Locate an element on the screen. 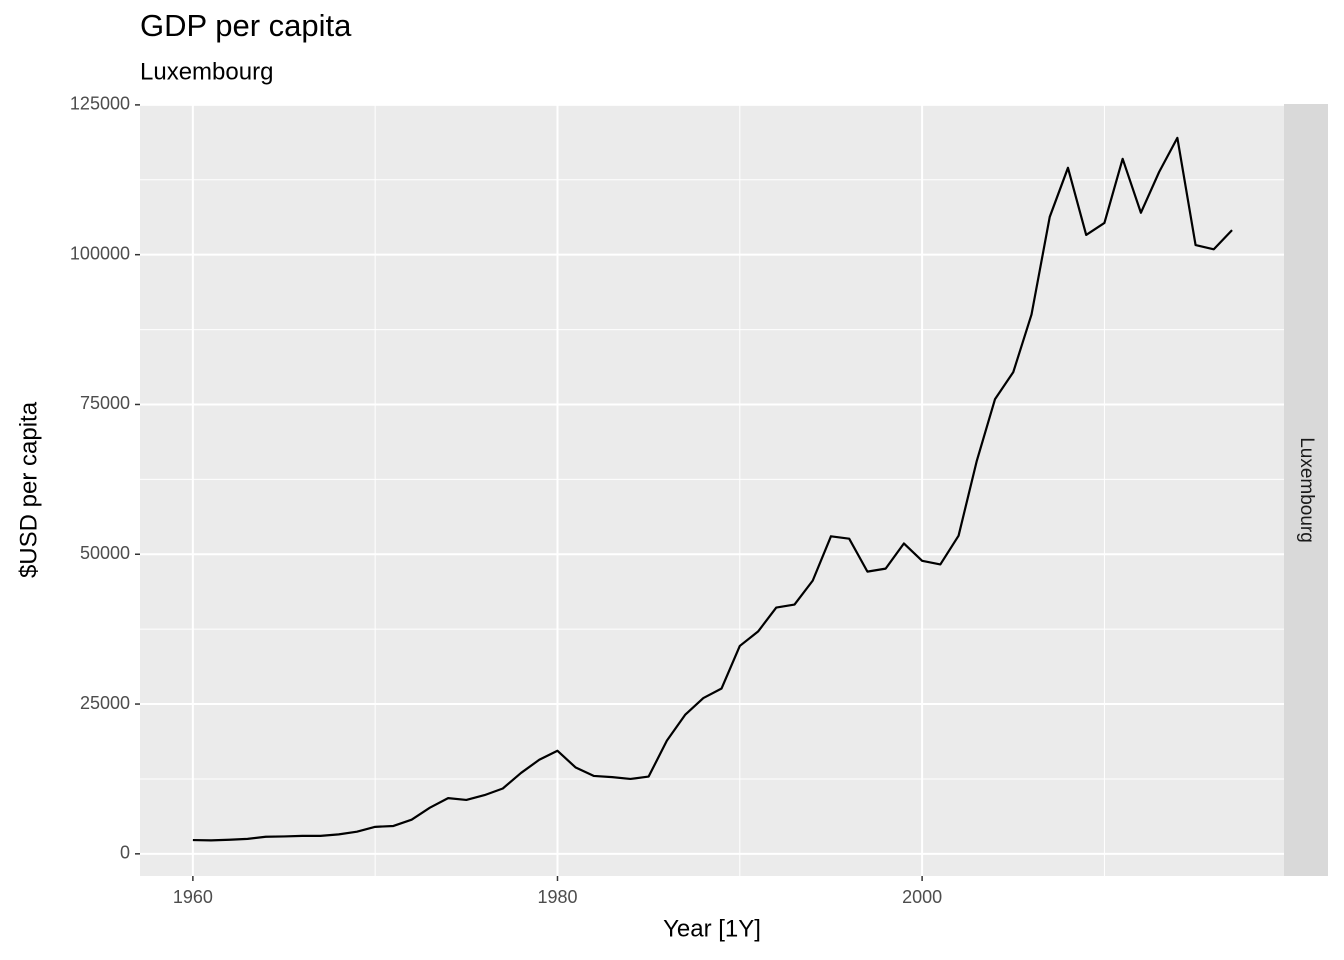  y-tick-label: 125000 is located at coordinates (100, 104).